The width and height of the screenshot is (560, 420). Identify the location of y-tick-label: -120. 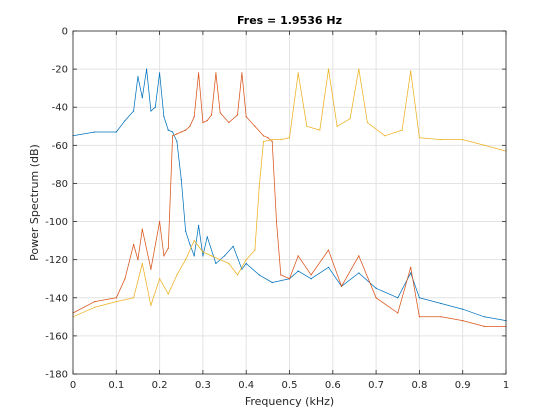
(56, 260).